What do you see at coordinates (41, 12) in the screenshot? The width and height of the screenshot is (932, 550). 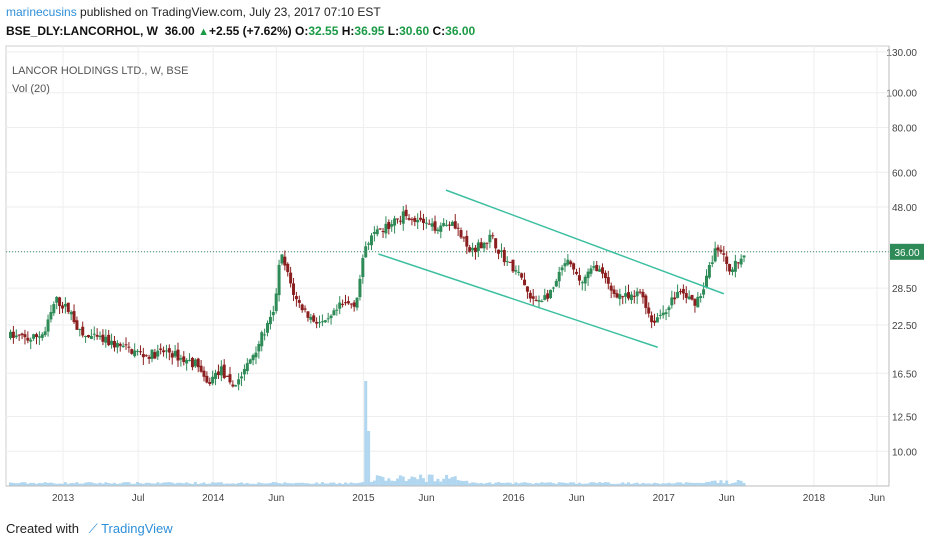 I see `author-link: marinecusins` at bounding box center [41, 12].